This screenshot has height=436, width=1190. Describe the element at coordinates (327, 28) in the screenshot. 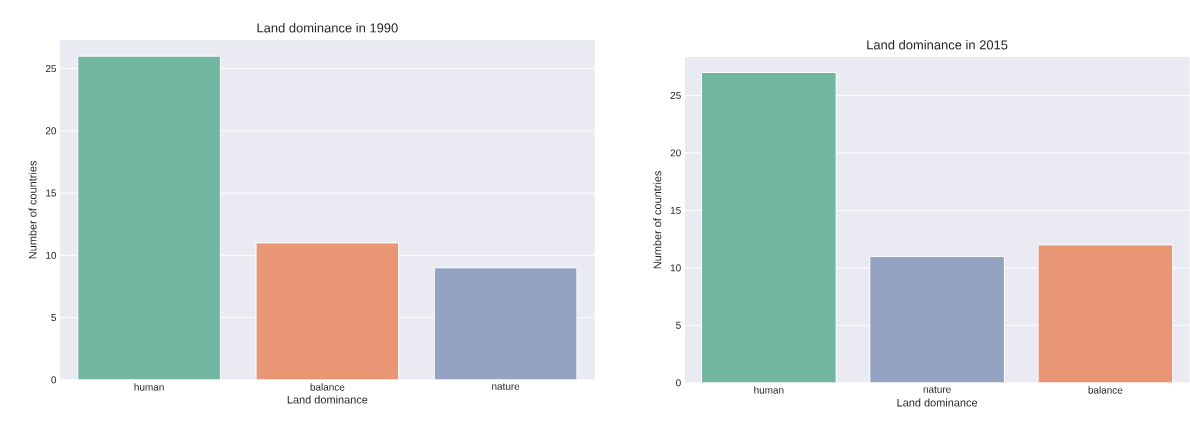

I see `chart-title: Land dominance in 1990` at that location.